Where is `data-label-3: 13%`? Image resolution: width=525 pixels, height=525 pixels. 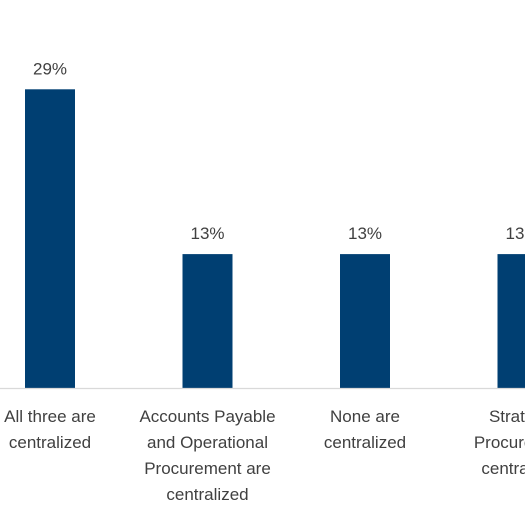 data-label-3: 13% is located at coordinates (515, 233).